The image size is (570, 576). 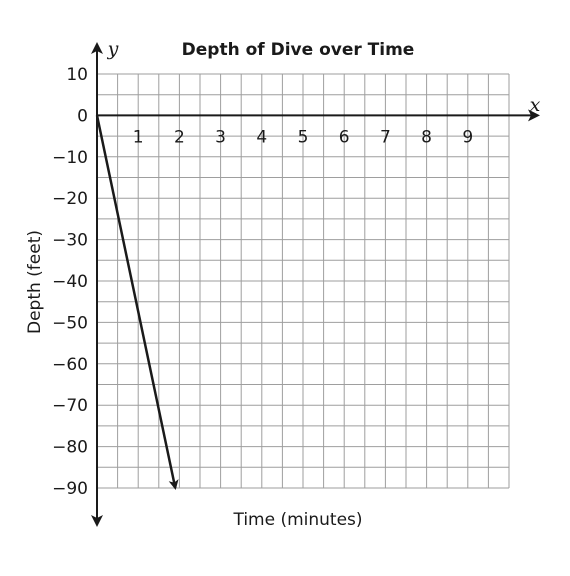 I want to click on y-axis-label: Depth (feet), so click(x=35, y=282).